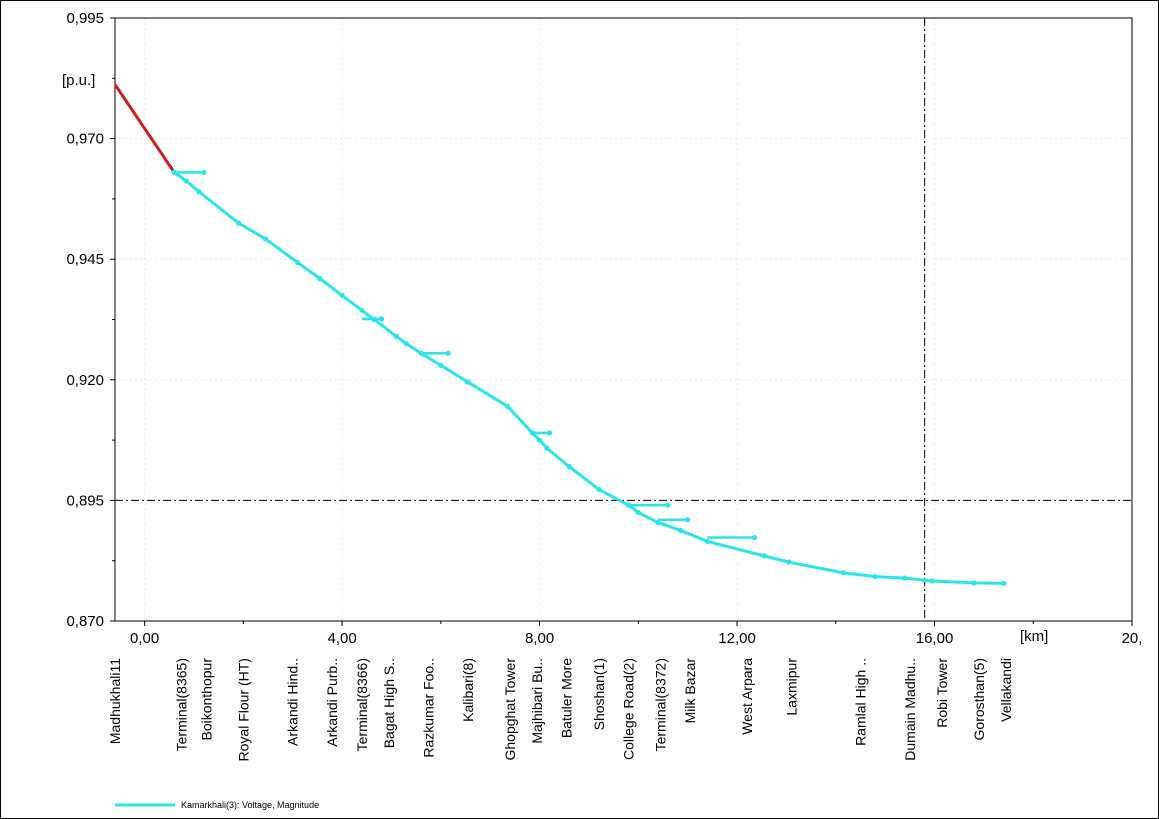  I want to click on category-label: Robi Tower, so click(942, 693).